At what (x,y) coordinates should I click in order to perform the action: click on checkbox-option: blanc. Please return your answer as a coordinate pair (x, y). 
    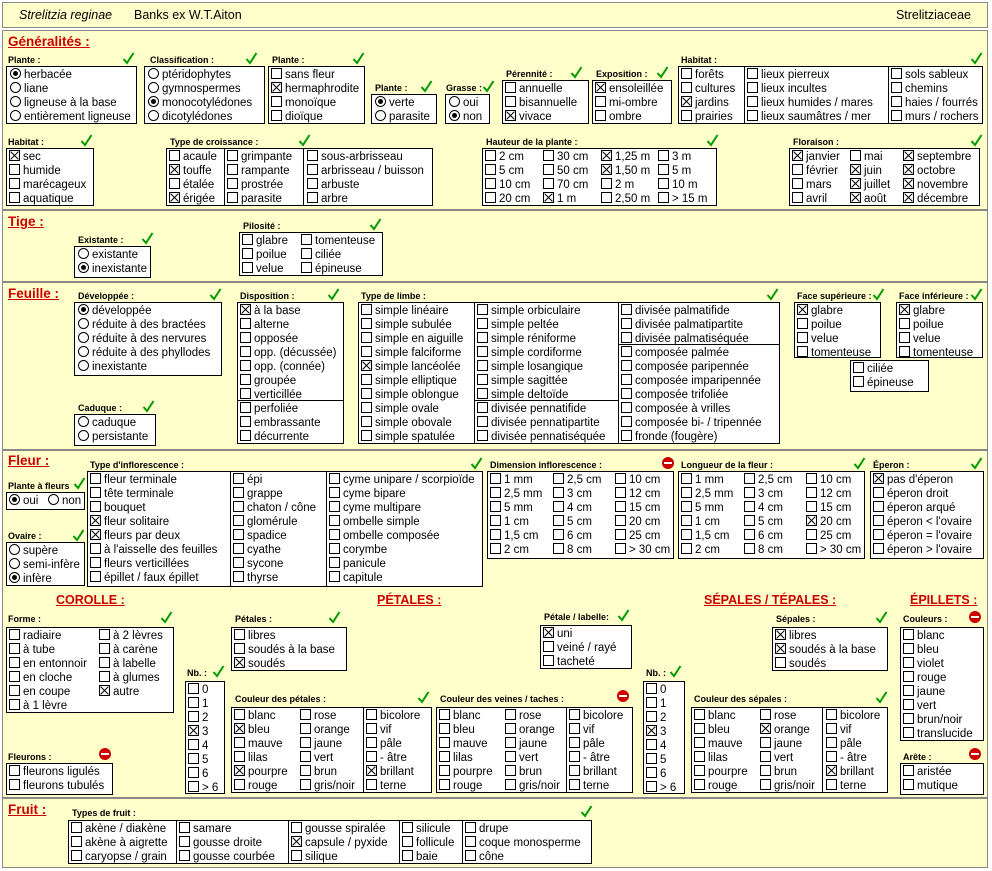
    Looking at the image, I should click on (715, 716).